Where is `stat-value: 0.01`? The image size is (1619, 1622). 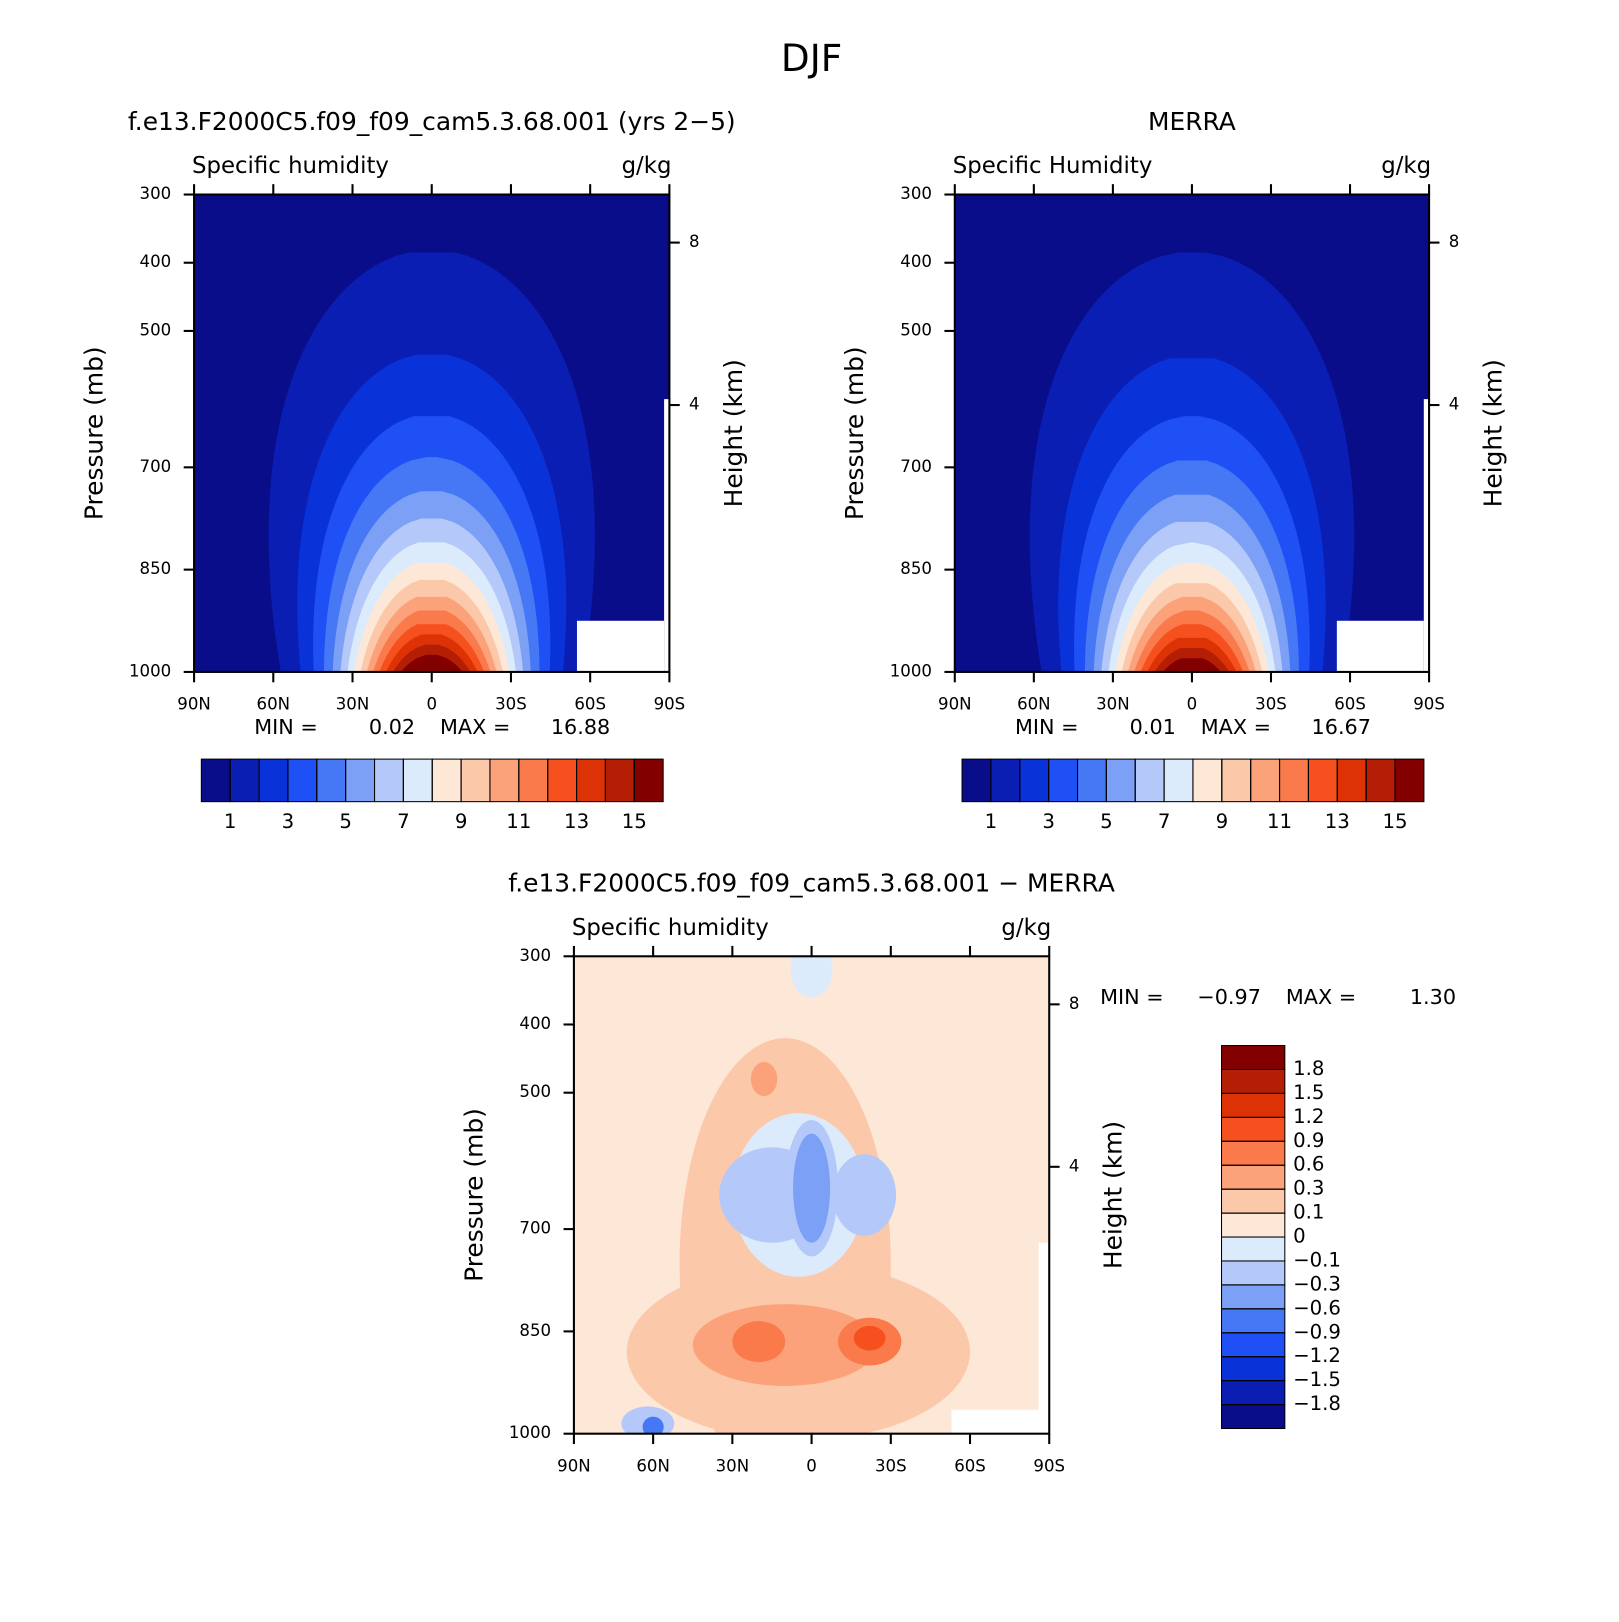 stat-value: 0.01 is located at coordinates (1153, 727).